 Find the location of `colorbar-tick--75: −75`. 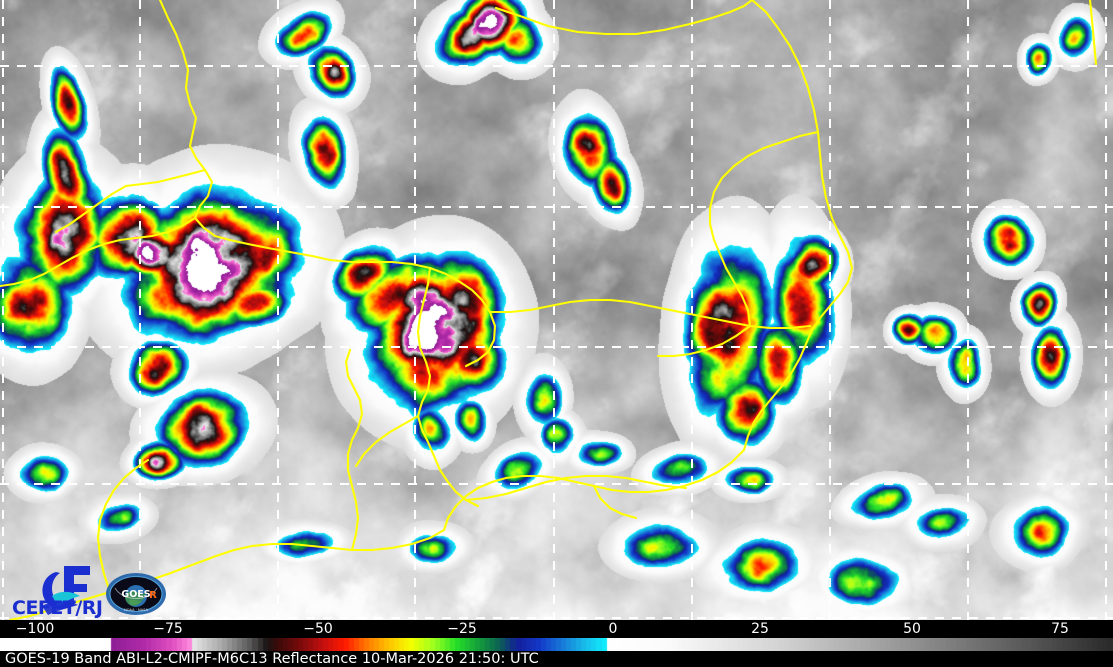

colorbar-tick--75: −75 is located at coordinates (168, 629).